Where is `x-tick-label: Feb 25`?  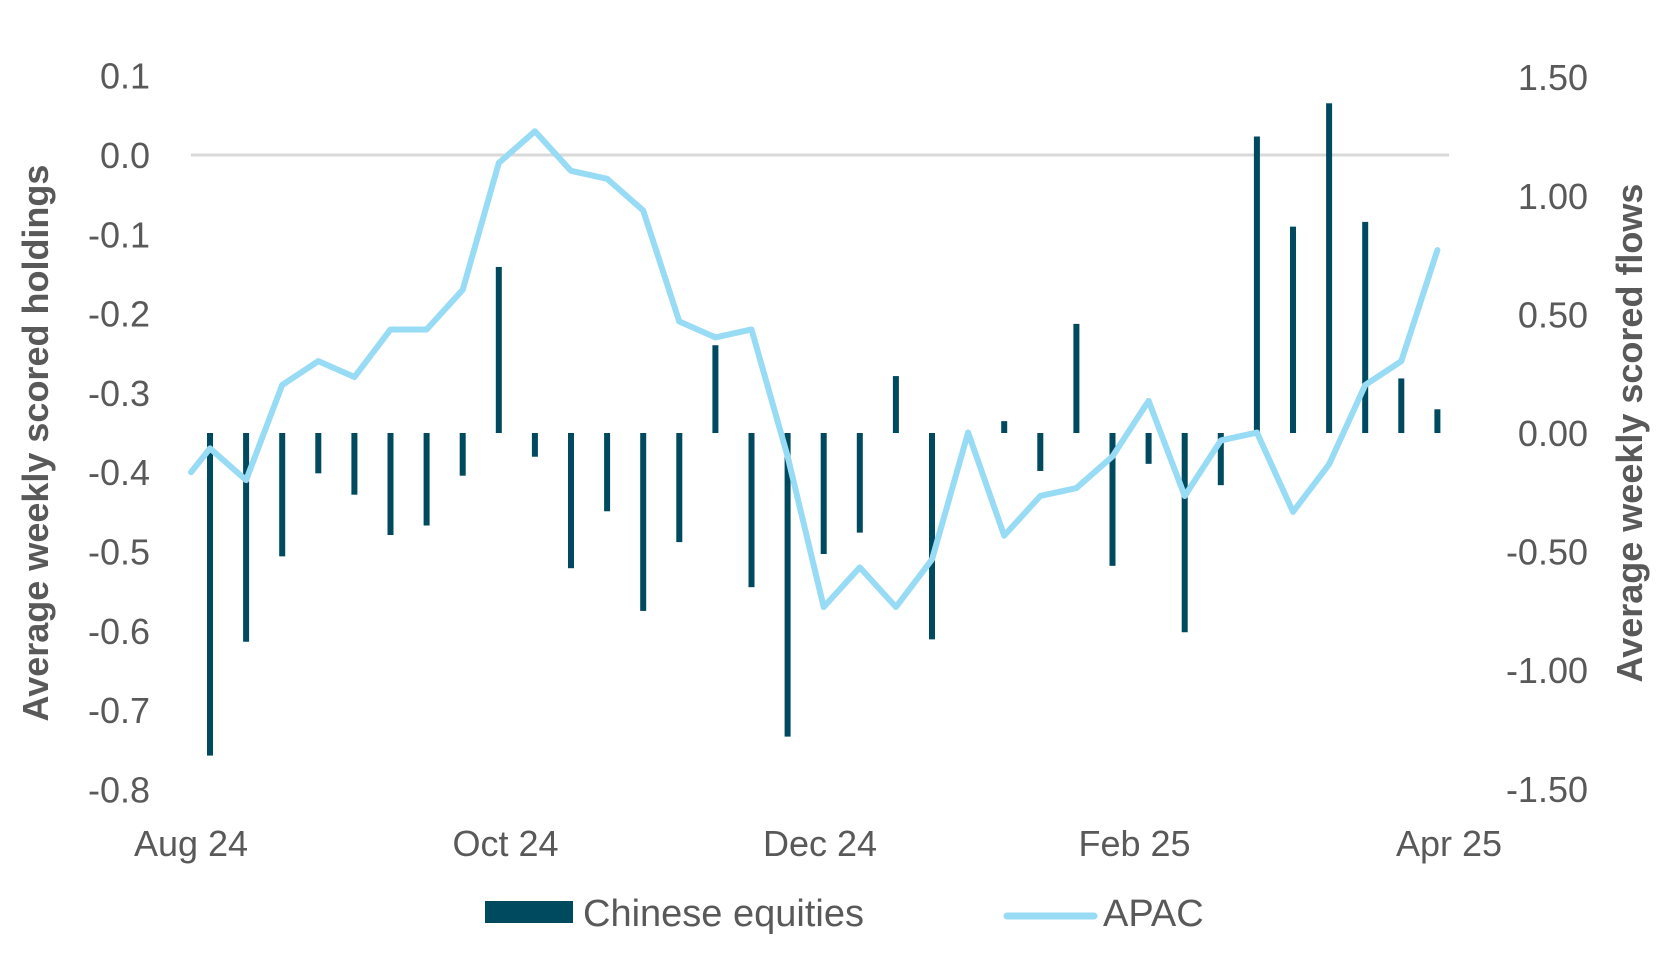
x-tick-label: Feb 25 is located at coordinates (1134, 843).